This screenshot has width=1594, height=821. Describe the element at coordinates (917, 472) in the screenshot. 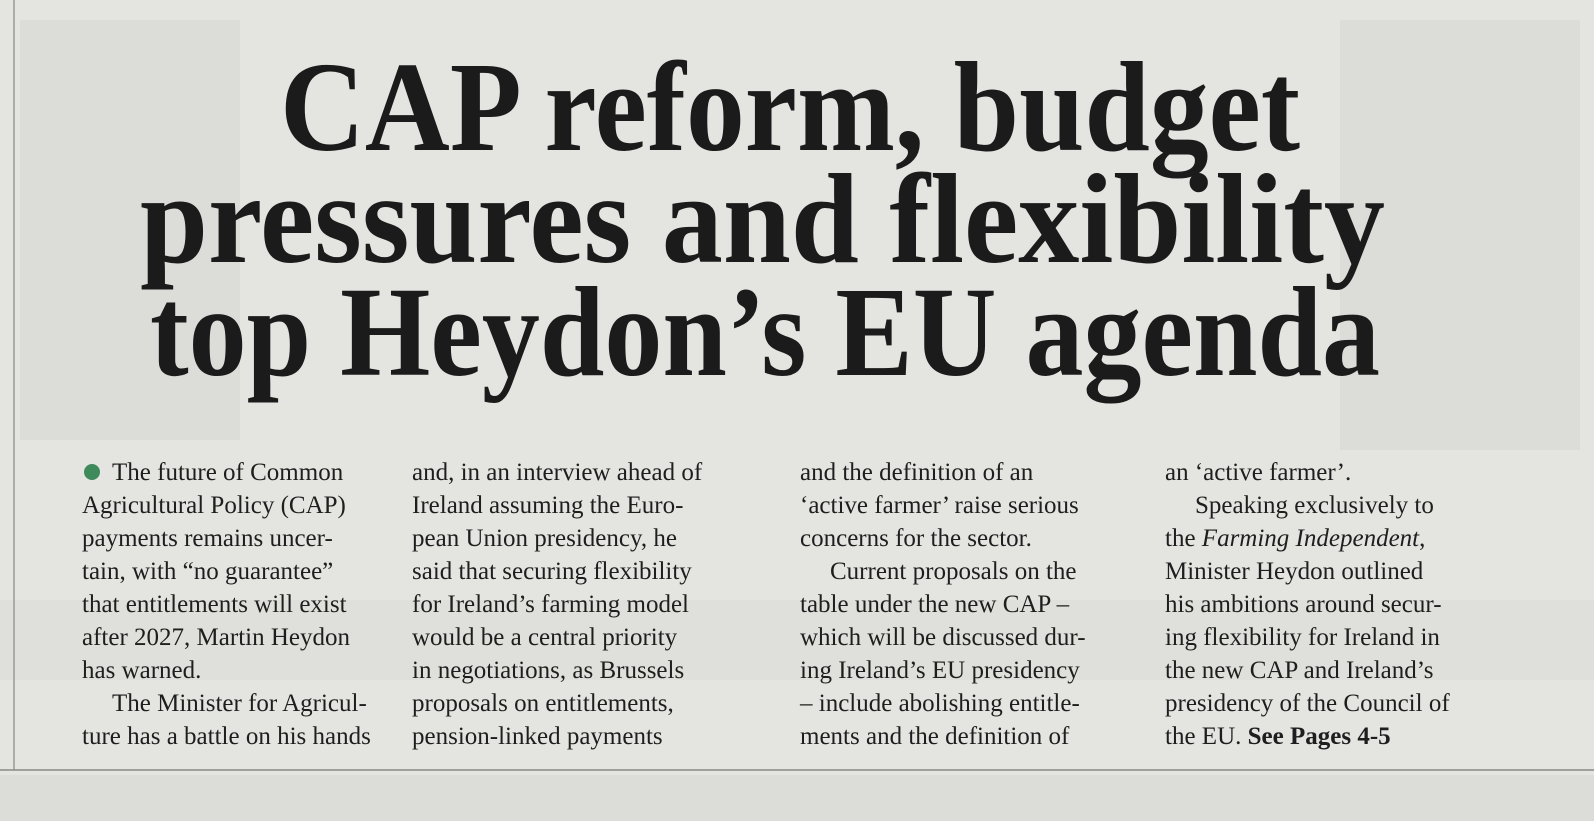

I see `body-line: and the definition of an` at that location.